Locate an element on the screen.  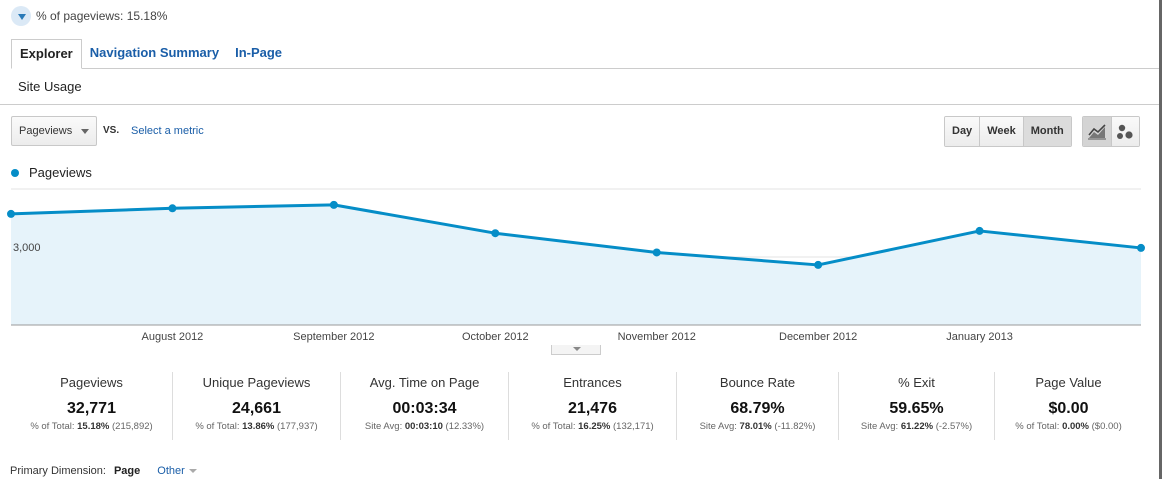
period-selector: Day Week Month is located at coordinates (1008, 131).